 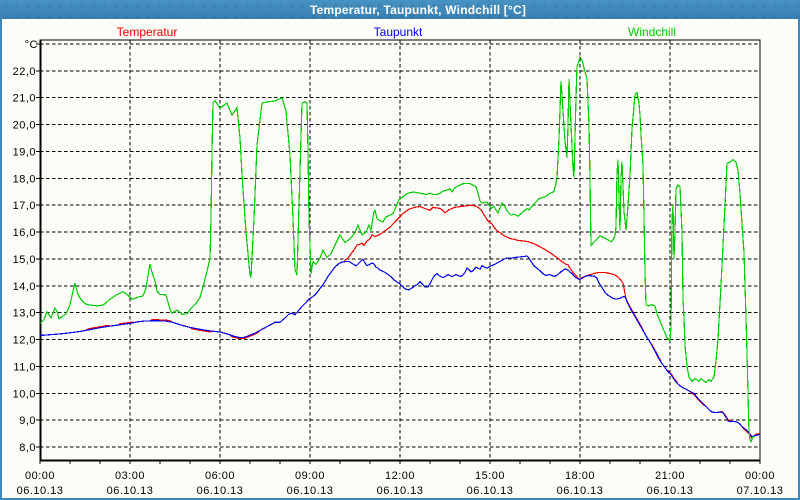 I want to click on svg-text: 13,0, so click(x=24, y=314).